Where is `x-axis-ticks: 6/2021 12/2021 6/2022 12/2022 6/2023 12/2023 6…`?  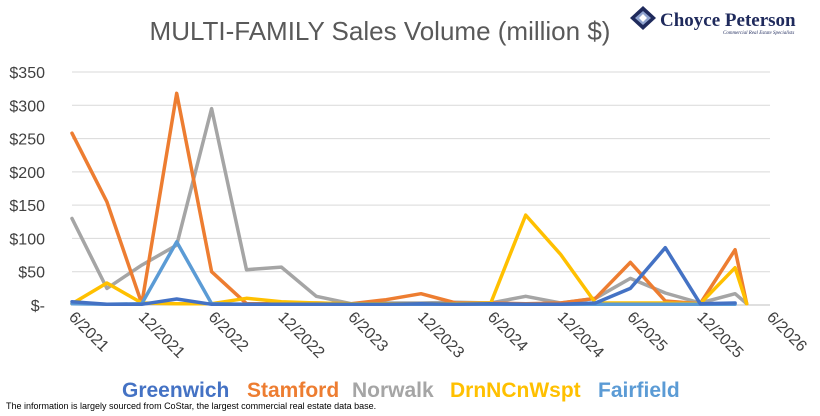 x-axis-ticks: 6/2021 12/2021 6/2022 12/2022 6/2023 12/2023 6… is located at coordinates (437, 335).